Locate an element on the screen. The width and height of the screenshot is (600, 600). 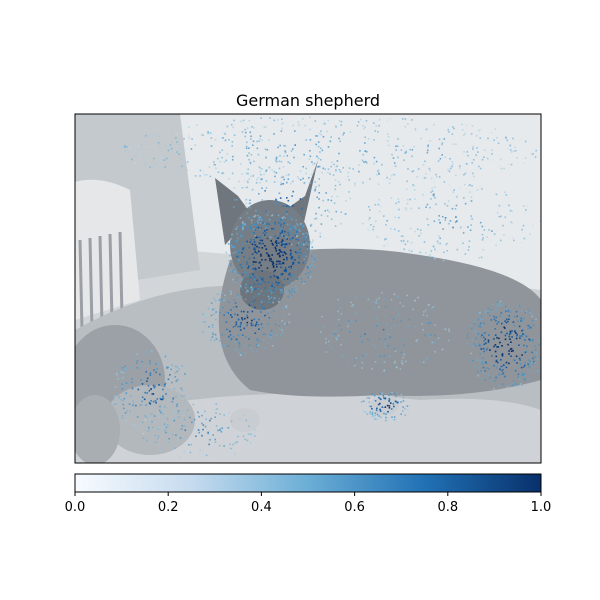
colorbar-tick-label: 0.4 is located at coordinates (261, 507).